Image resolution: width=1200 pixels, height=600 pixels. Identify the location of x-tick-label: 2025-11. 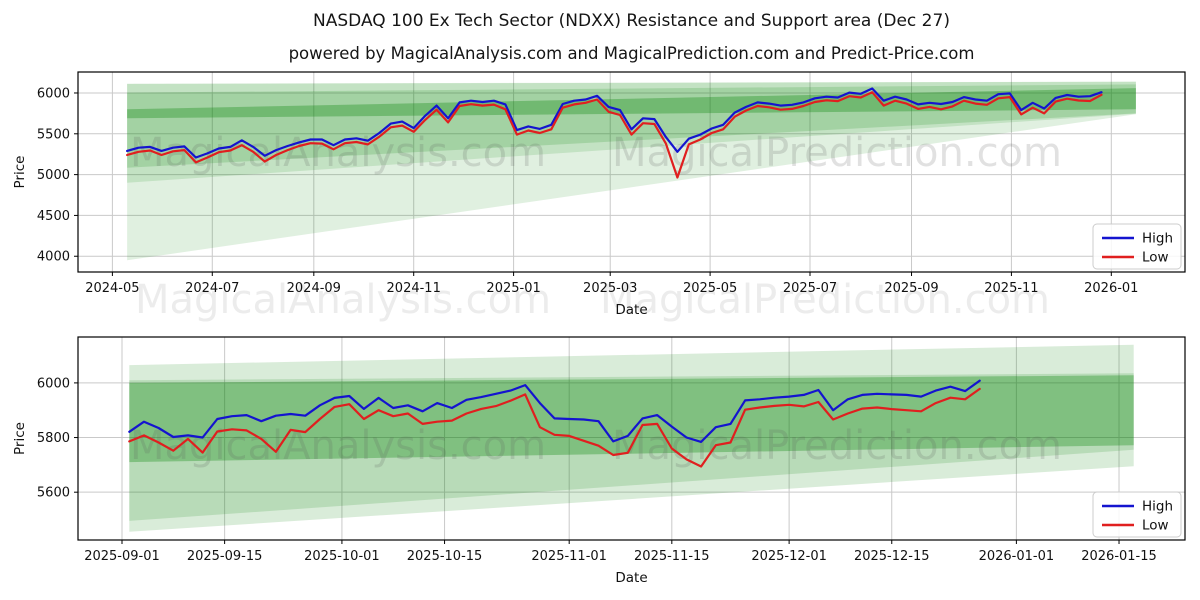
(1011, 288).